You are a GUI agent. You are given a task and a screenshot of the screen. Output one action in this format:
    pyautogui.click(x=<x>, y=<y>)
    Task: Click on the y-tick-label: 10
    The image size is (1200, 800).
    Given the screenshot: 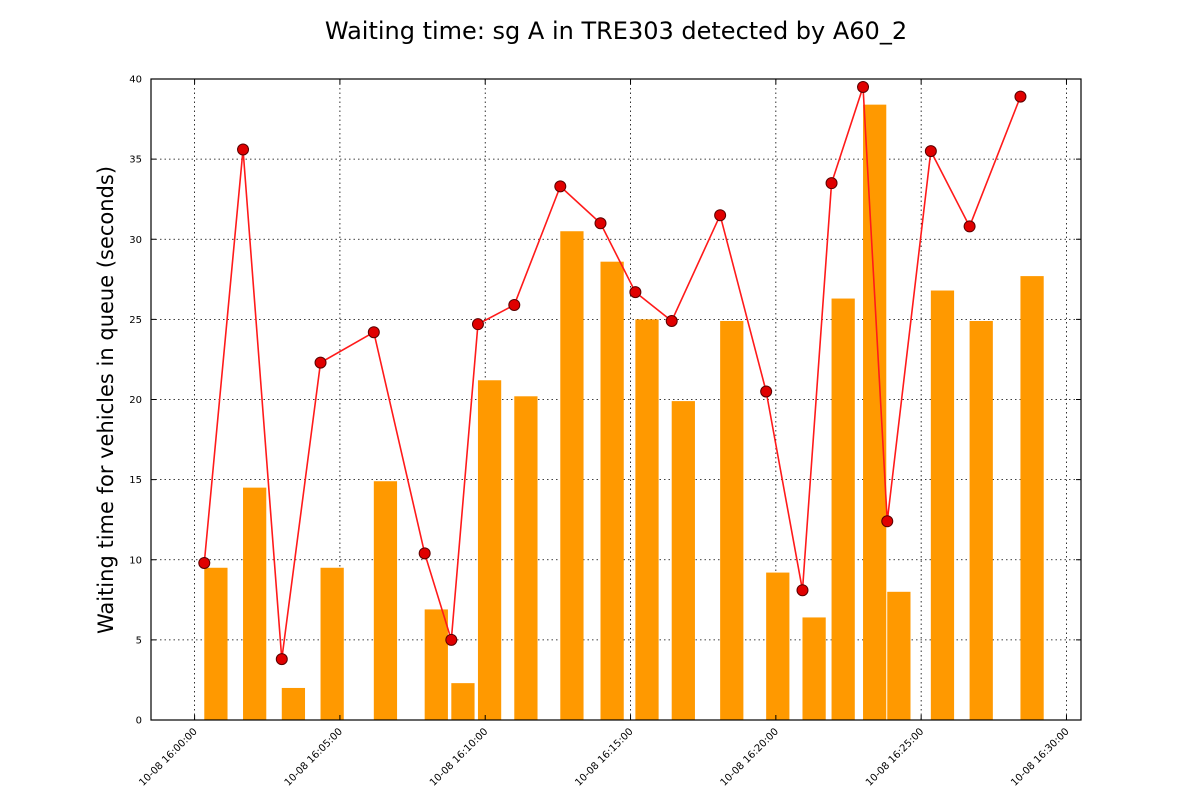 What is the action you would take?
    pyautogui.click(x=135, y=560)
    